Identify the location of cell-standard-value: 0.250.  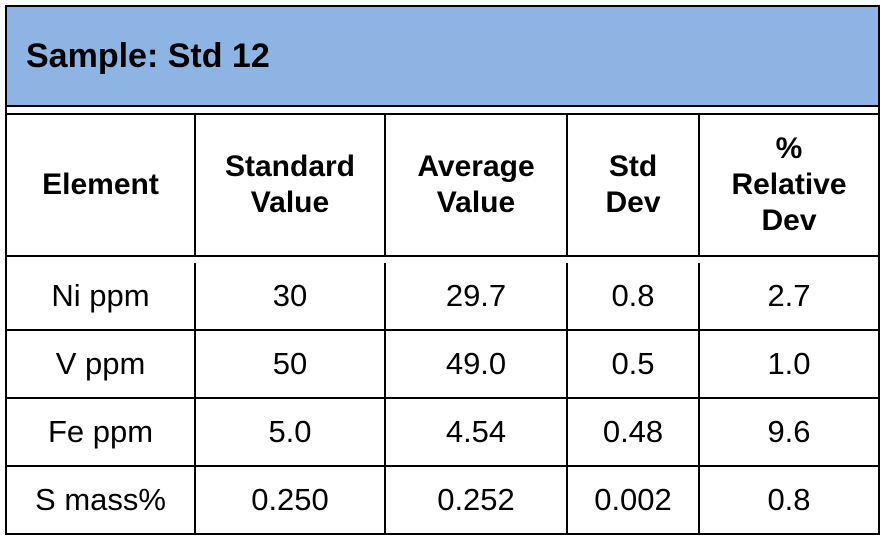
(289, 499).